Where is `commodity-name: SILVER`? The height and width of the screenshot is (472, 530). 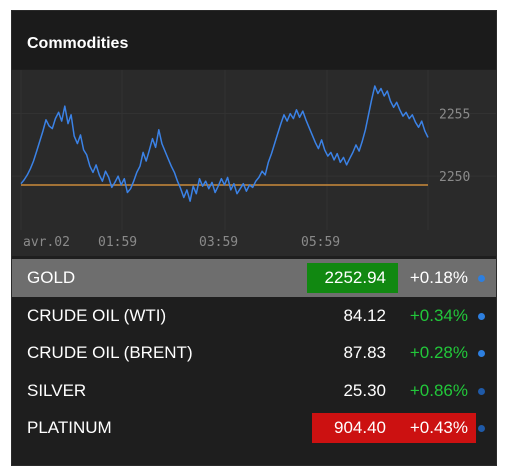 commodity-name: SILVER is located at coordinates (57, 390).